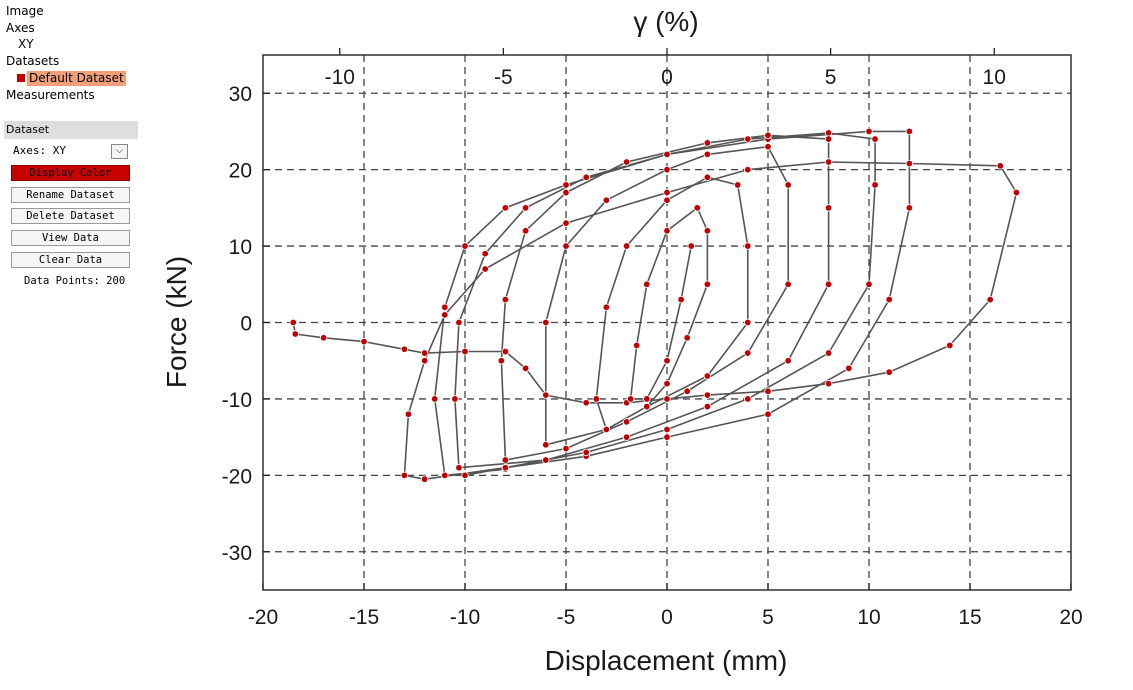 The width and height of the screenshot is (1133, 690). What do you see at coordinates (70, 238) in the screenshot?
I see `view-data-button: View Data` at bounding box center [70, 238].